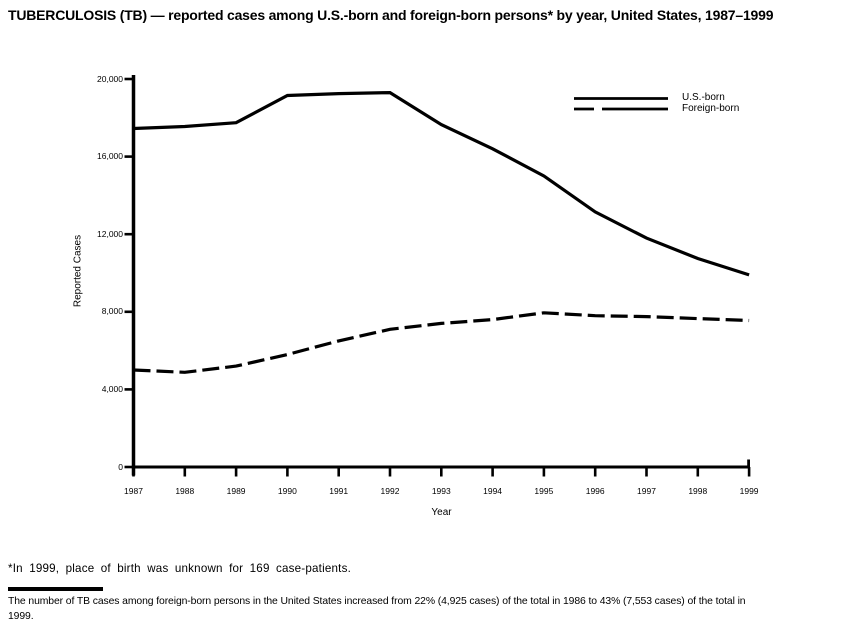 The height and width of the screenshot is (624, 862). Describe the element at coordinates (390, 491) in the screenshot. I see `x-tick-label: 1992` at that location.